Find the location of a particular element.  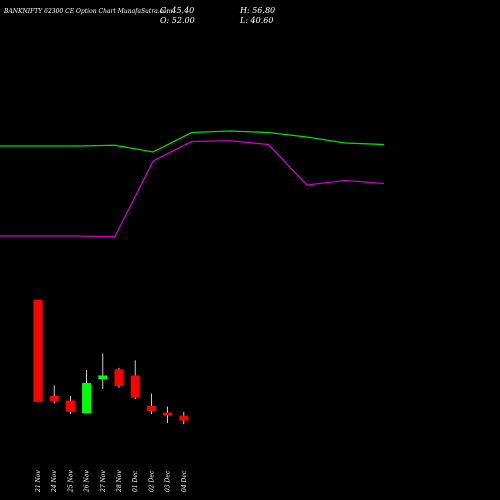

open-label: O: 52.00 is located at coordinates (177, 20).